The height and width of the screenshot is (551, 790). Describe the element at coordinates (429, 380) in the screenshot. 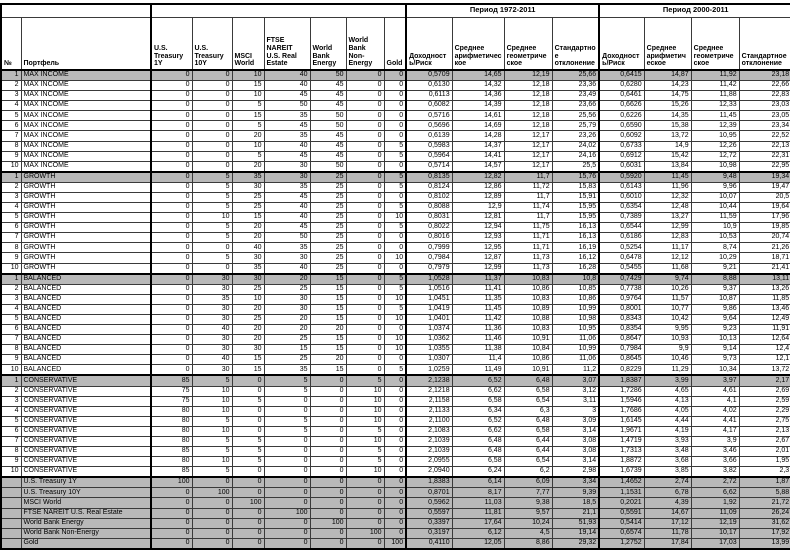

I see `stat-1972-cell: 2,1238` at that location.